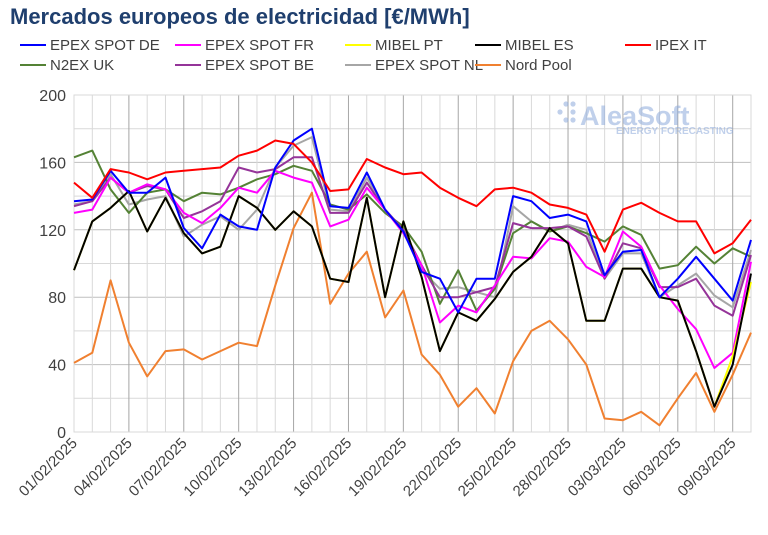 This screenshot has width=768, height=535. What do you see at coordinates (706, 467) in the screenshot?
I see `x-tick-label: 09/03/2025` at bounding box center [706, 467].